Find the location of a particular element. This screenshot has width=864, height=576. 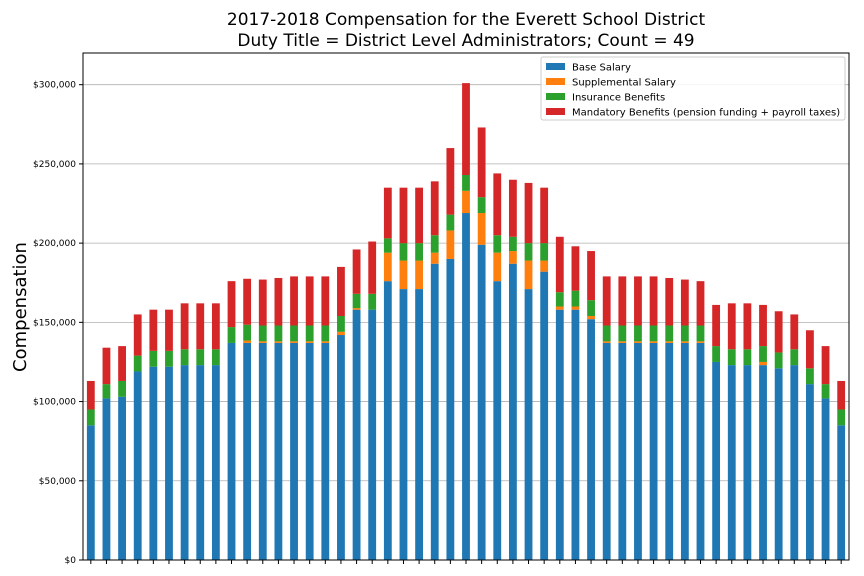

y-tick-label: $100,000 is located at coordinates (54, 403).